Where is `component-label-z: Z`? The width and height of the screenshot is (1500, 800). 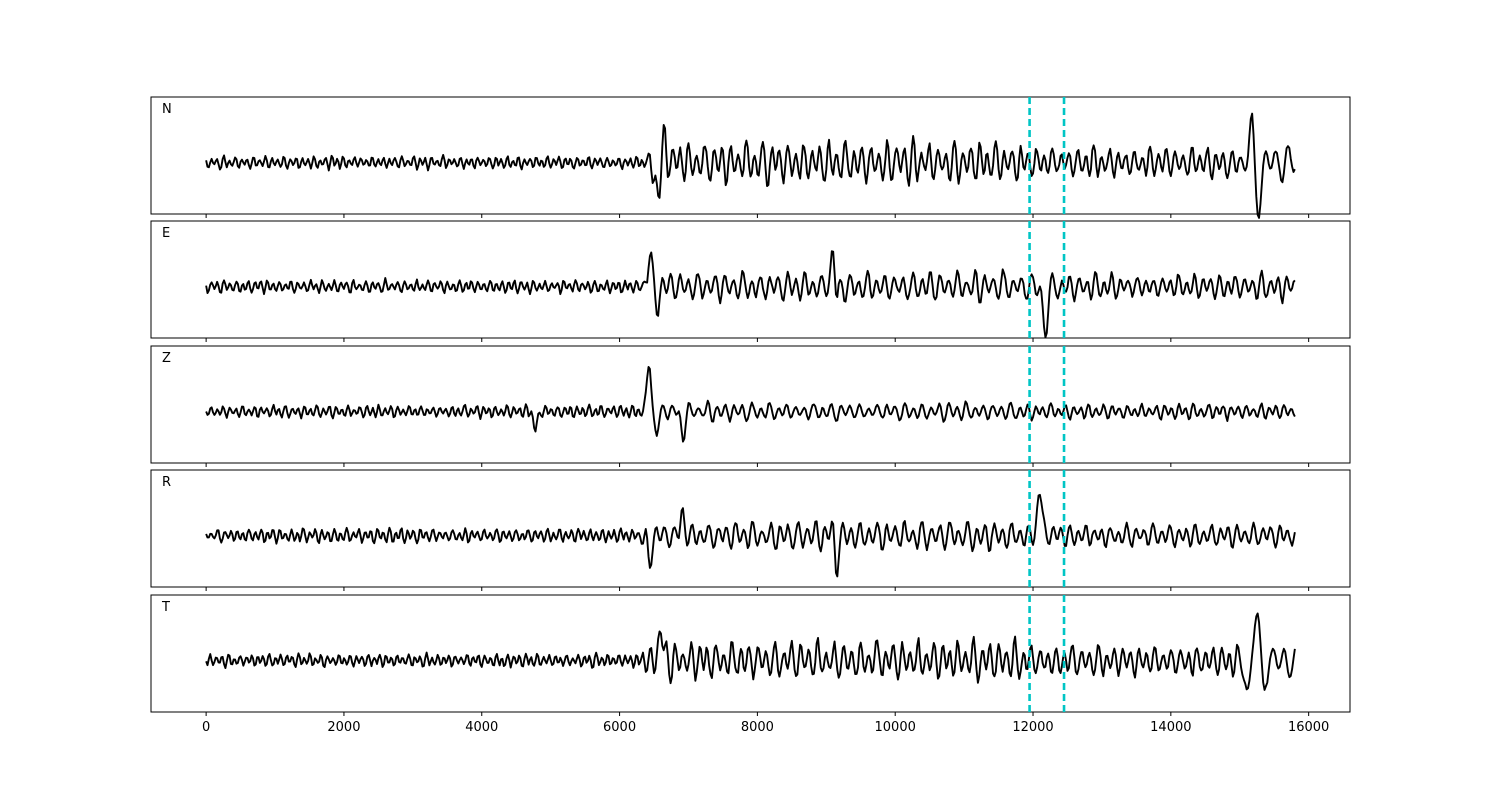 component-label-z: Z is located at coordinates (166, 358).